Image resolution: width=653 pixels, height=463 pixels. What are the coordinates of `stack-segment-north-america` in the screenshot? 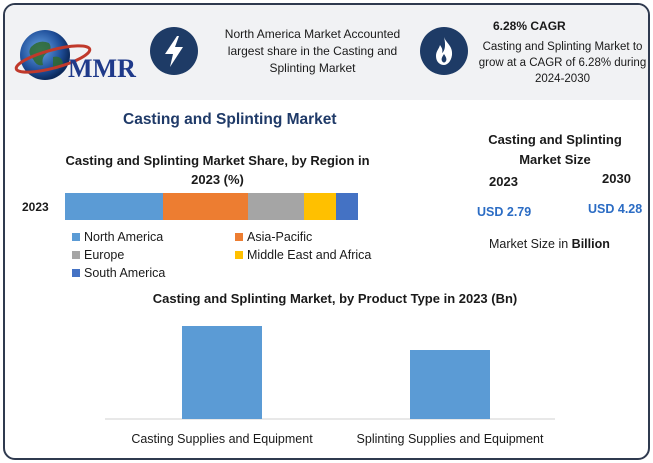 It's located at (114, 206).